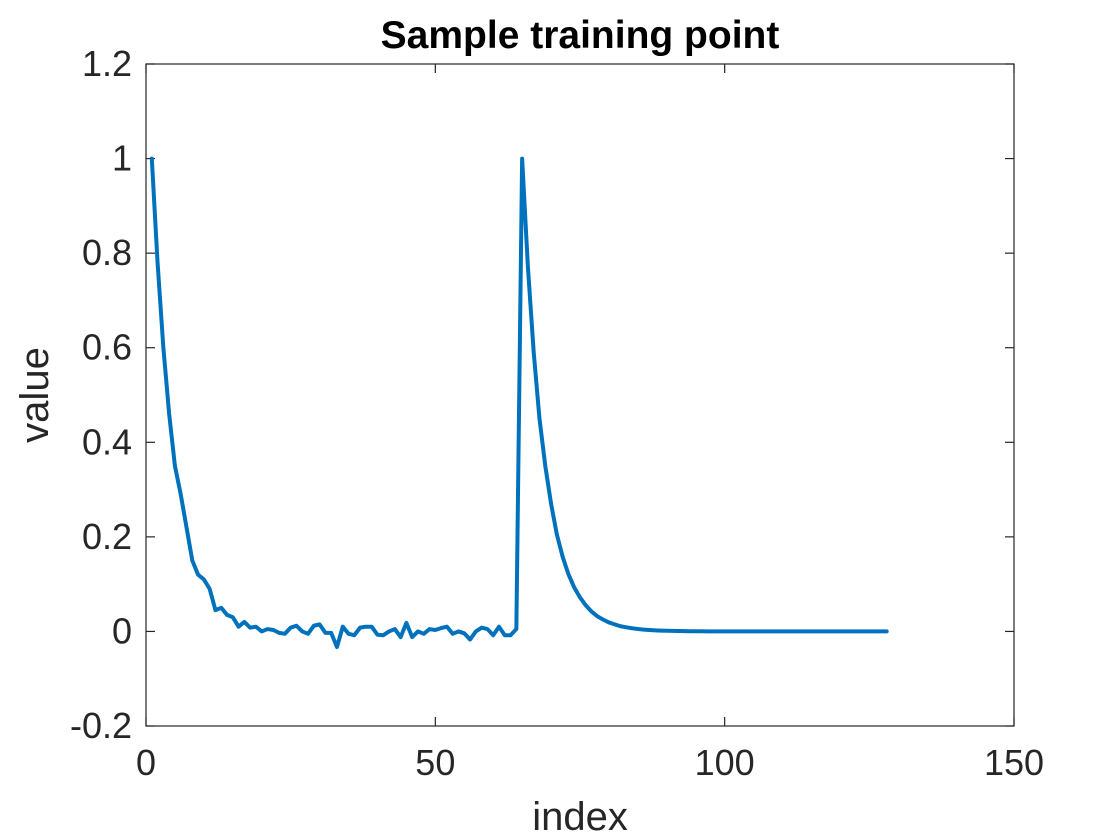  I want to click on x-tick-label: 50, so click(435, 762).